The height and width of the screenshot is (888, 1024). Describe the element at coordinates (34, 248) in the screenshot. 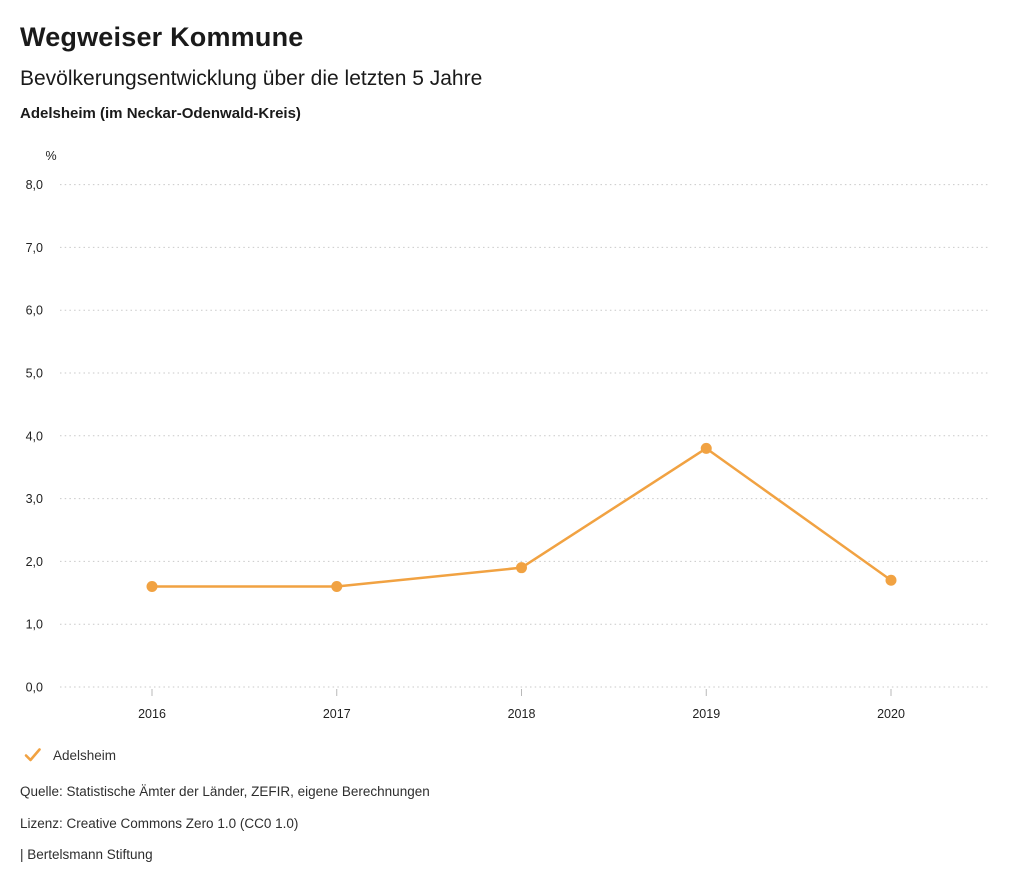

I see `y-tick-label: 7,0` at that location.